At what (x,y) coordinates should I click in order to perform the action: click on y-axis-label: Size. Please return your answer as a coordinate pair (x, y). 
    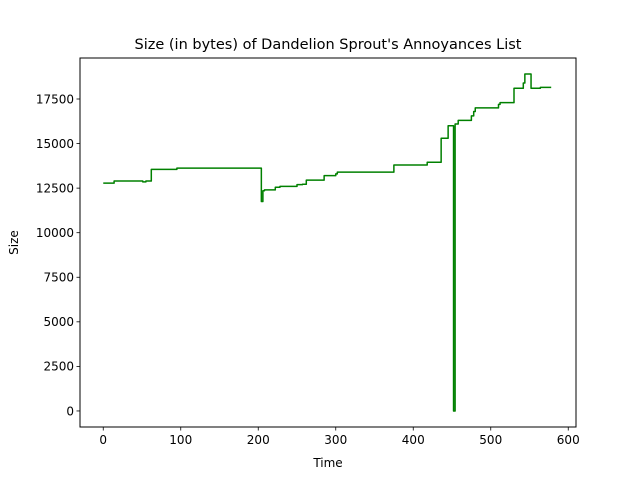
    Looking at the image, I should click on (14, 242).